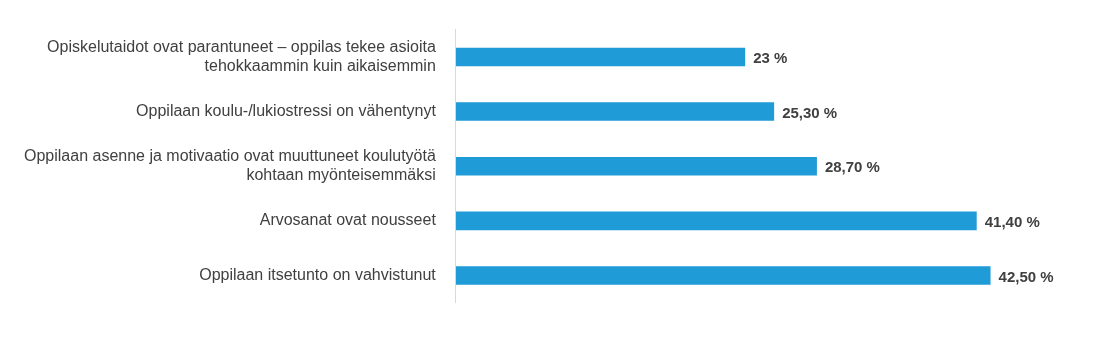 The image size is (1102, 342). I want to click on data-label: 25,30 %, so click(810, 112).